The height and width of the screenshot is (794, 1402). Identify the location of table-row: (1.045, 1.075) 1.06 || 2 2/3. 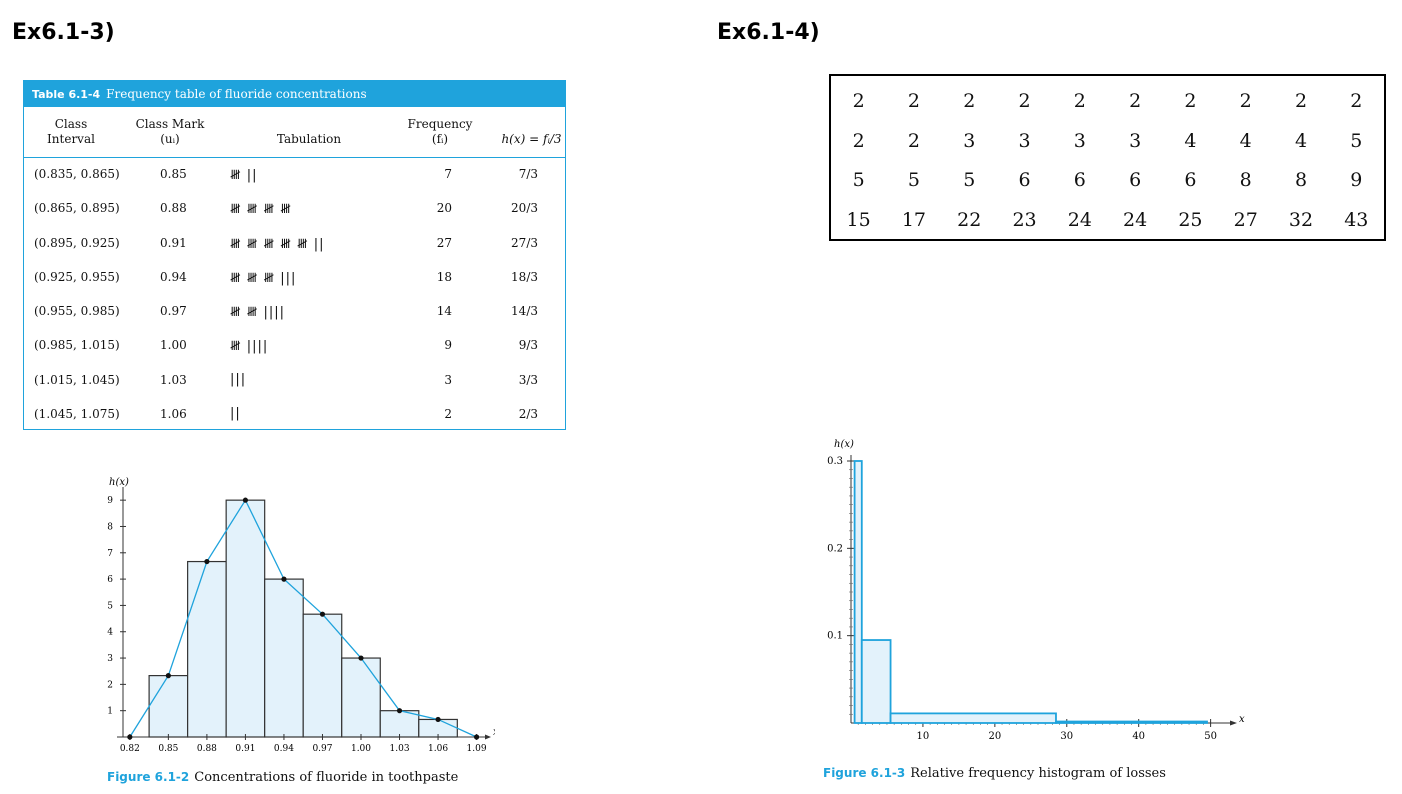
(294, 415).